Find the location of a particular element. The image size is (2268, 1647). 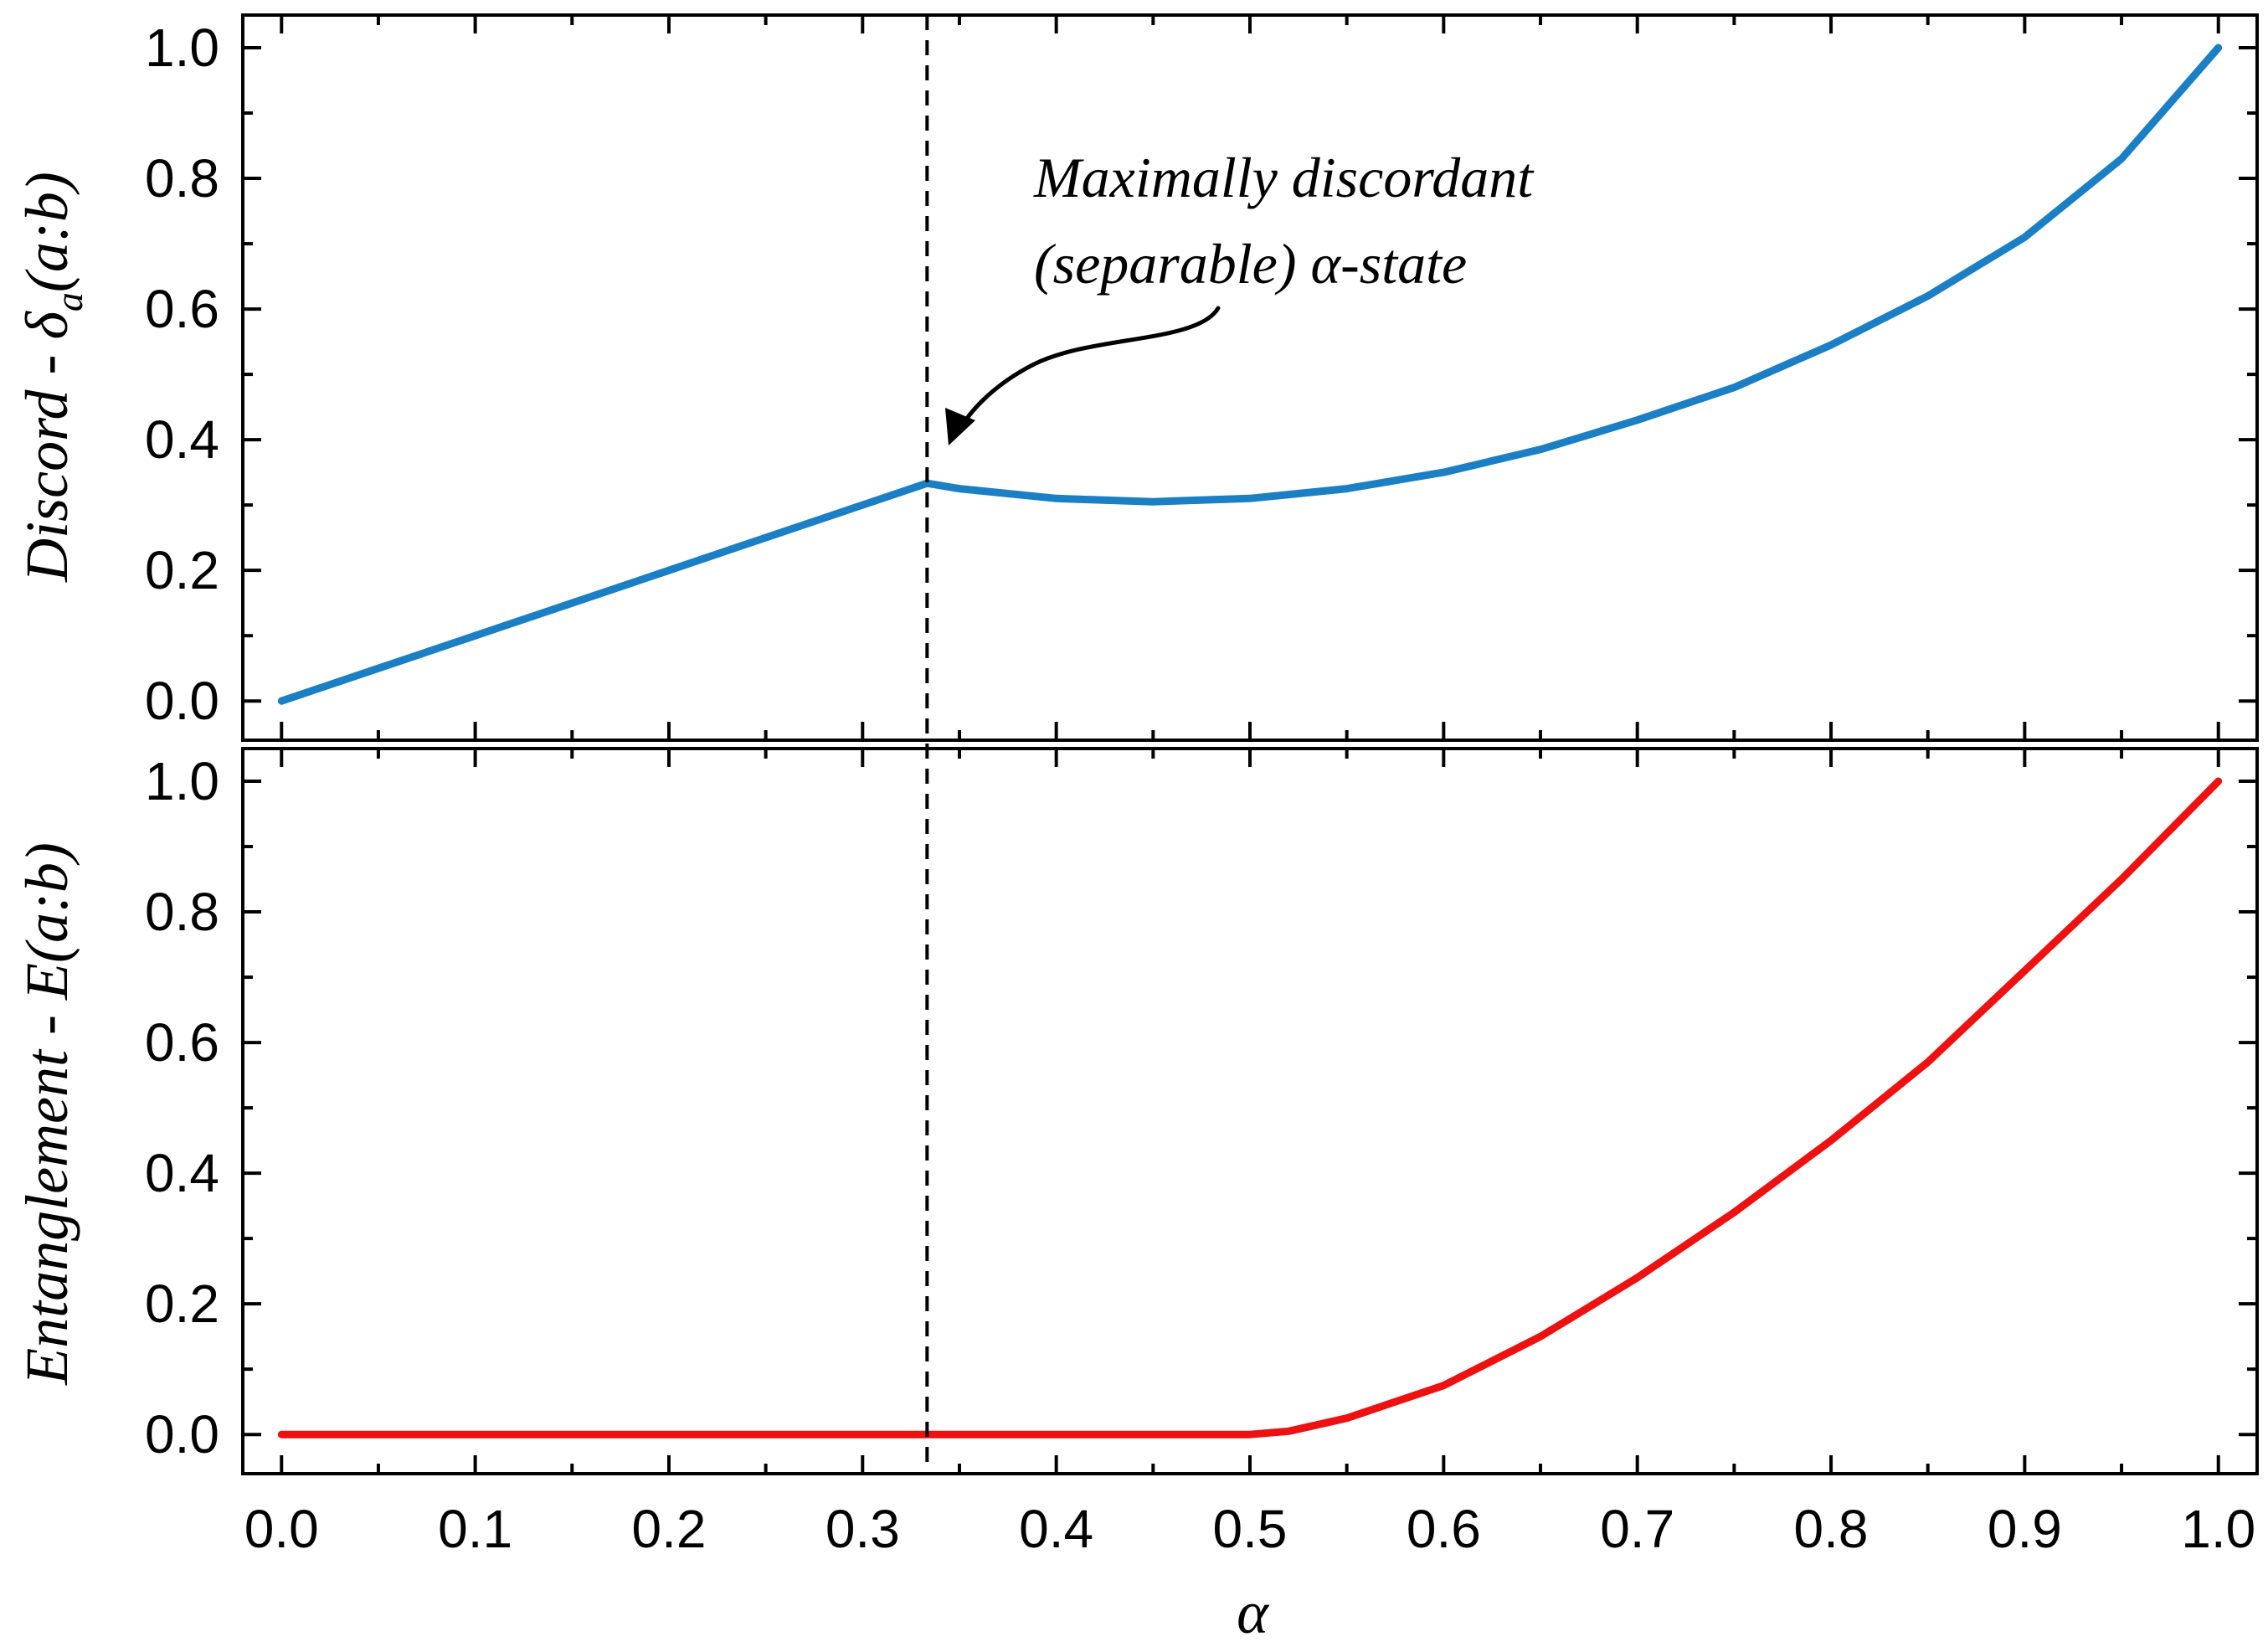

top-y-axis-title-subscript: a is located at coordinates (69, 301).